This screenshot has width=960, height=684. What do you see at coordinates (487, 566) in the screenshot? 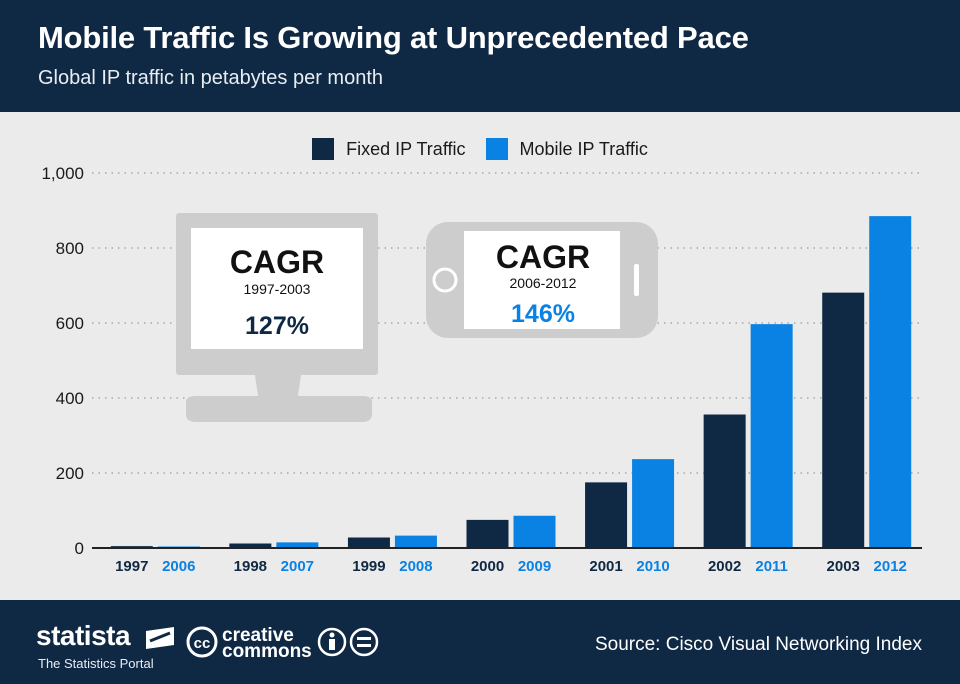
I see `x-label-fixed-year: 2000` at bounding box center [487, 566].